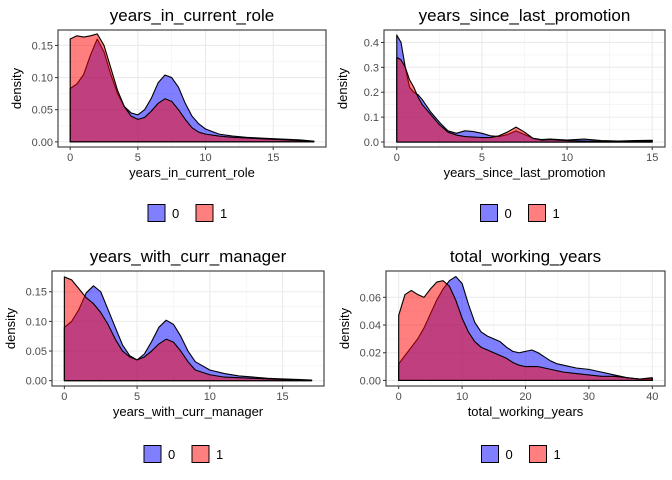 This screenshot has width=672, height=480. What do you see at coordinates (371, 118) in the screenshot?
I see `y-tick-label: 0.1` at bounding box center [371, 118].